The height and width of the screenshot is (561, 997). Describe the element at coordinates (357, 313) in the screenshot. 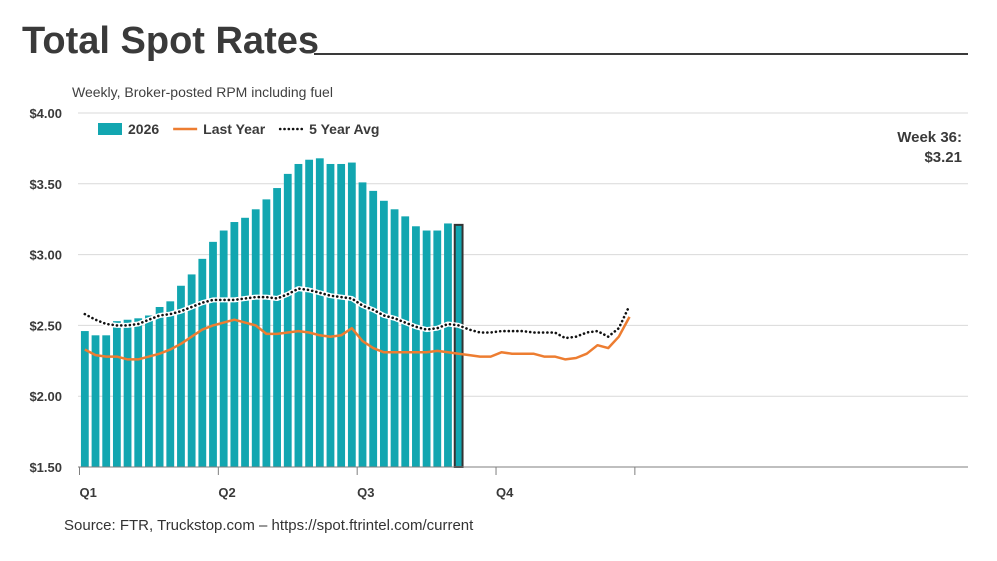

I see `five-year-avg-line` at that location.